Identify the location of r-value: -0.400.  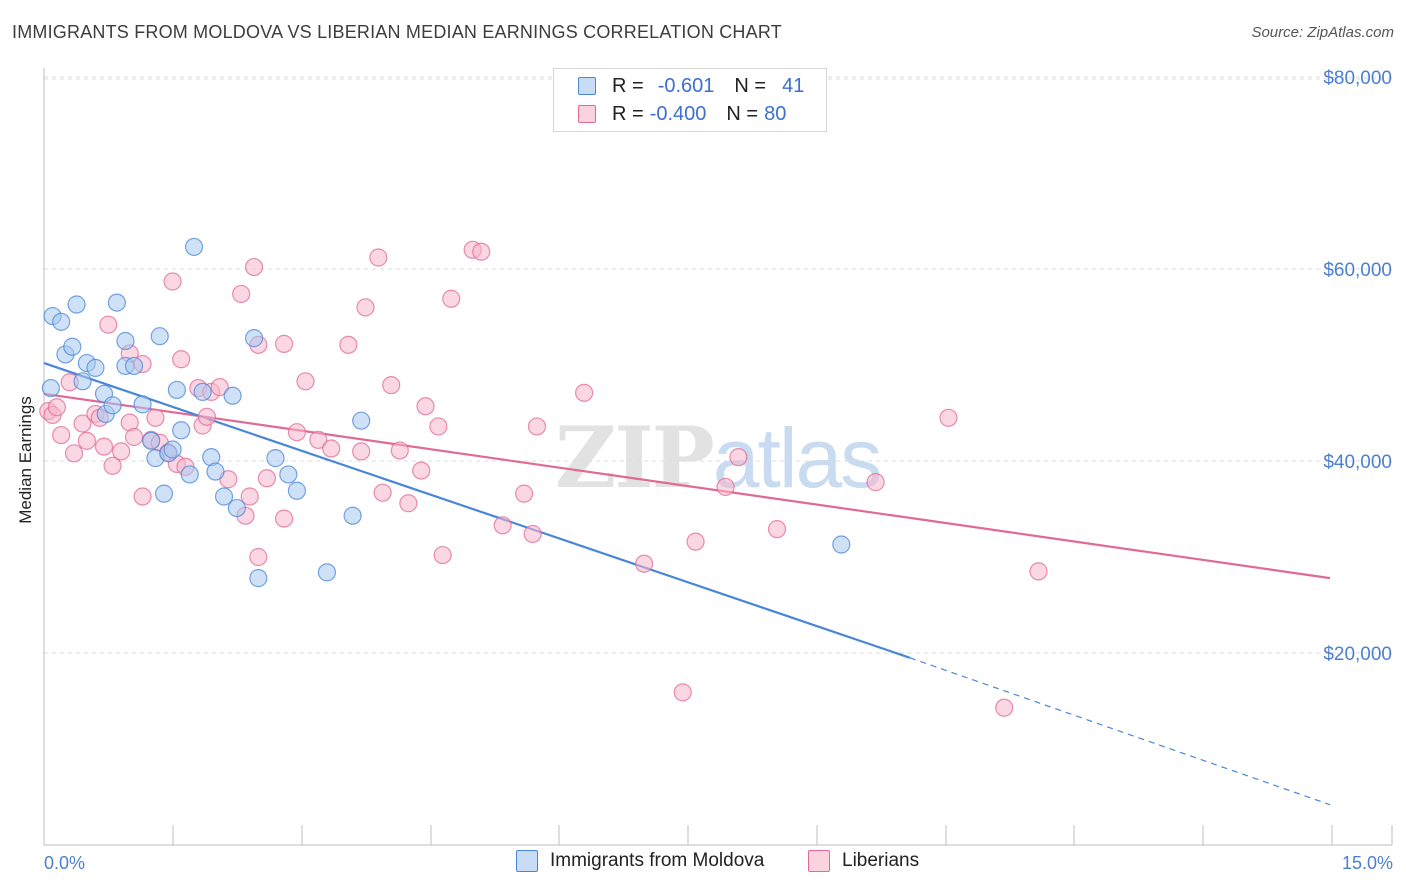
(678, 113).